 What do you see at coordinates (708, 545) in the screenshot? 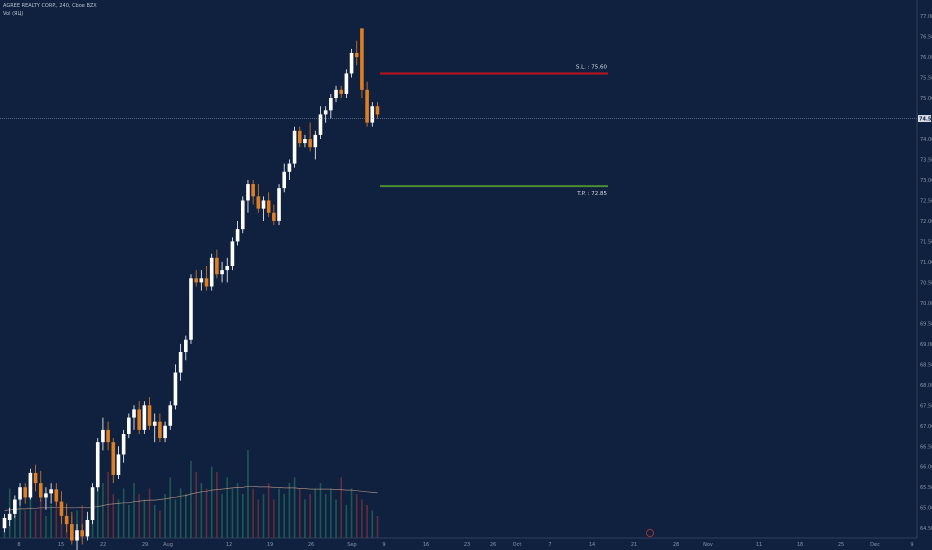
I see `x-tick-label: Nov` at bounding box center [708, 545].